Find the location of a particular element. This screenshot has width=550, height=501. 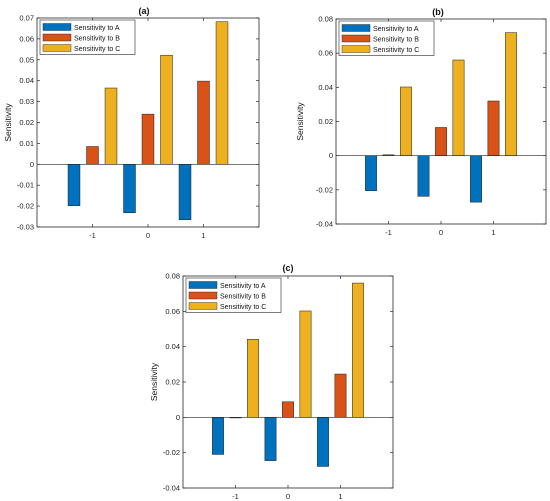

panel-title: (b) is located at coordinates (438, 12).